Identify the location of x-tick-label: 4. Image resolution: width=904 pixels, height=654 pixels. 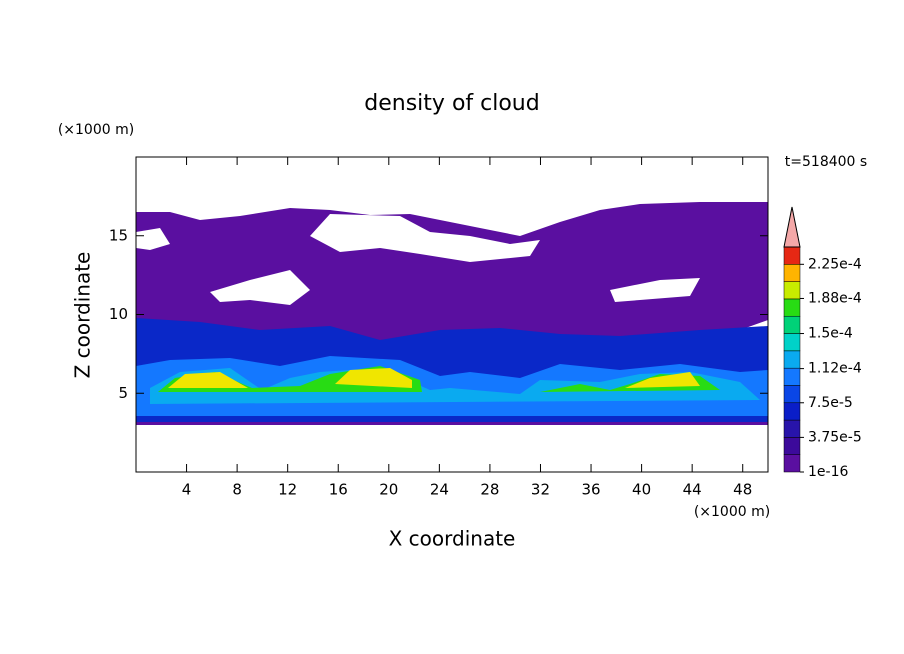
(187, 490).